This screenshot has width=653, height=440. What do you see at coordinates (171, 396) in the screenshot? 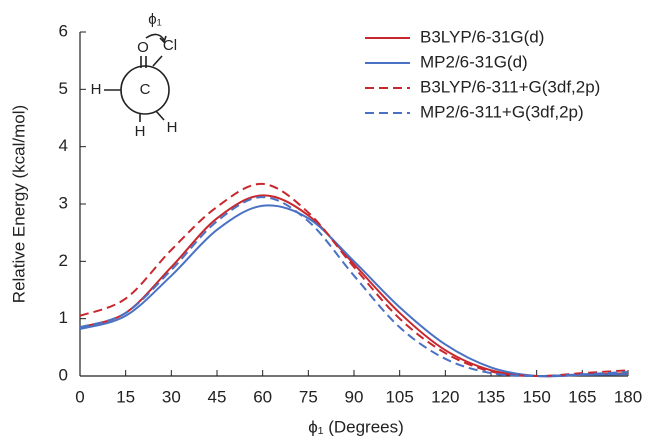
I see `x-tick-label: 30` at bounding box center [171, 396].